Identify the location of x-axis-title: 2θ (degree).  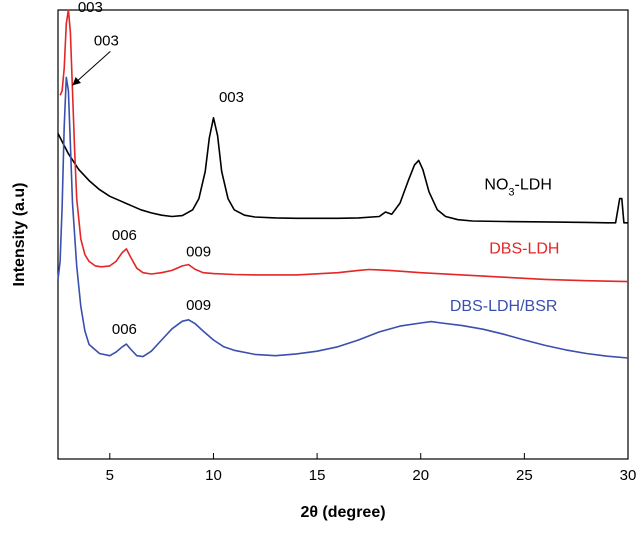
(342, 512).